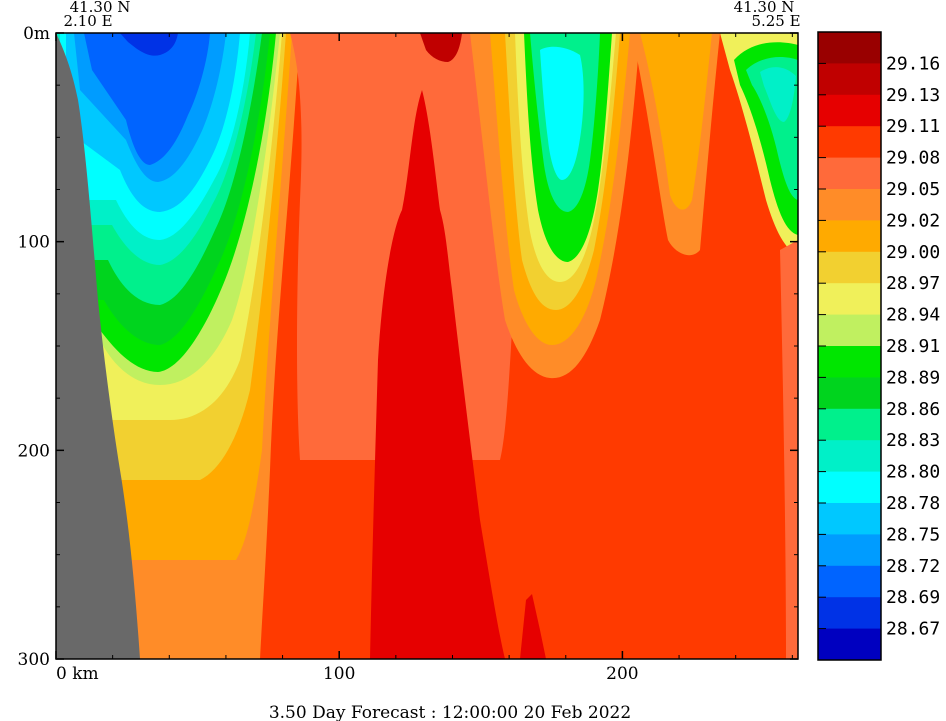 Image resolution: width=946 pixels, height=721 pixels. I want to click on colorbar-label: 28.72, so click(913, 566).